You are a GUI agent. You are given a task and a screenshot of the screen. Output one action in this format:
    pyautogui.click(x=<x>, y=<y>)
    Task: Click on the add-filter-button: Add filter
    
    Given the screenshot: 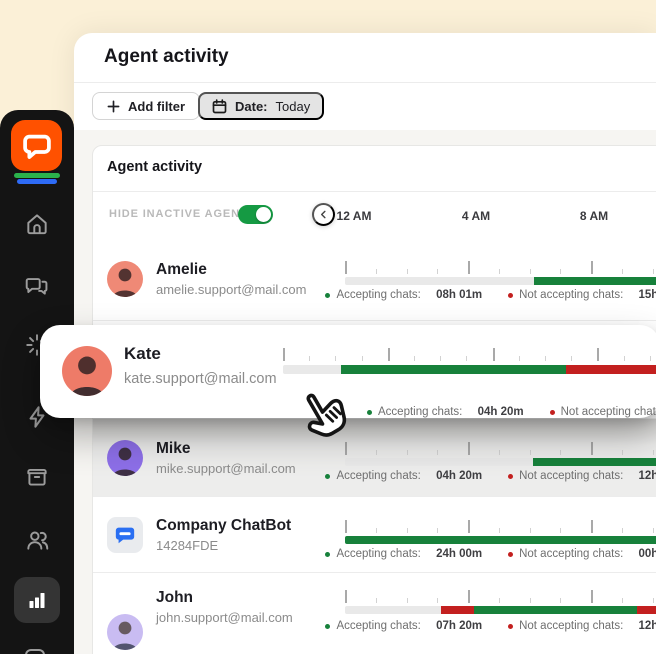 What is the action you would take?
    pyautogui.click(x=146, y=106)
    